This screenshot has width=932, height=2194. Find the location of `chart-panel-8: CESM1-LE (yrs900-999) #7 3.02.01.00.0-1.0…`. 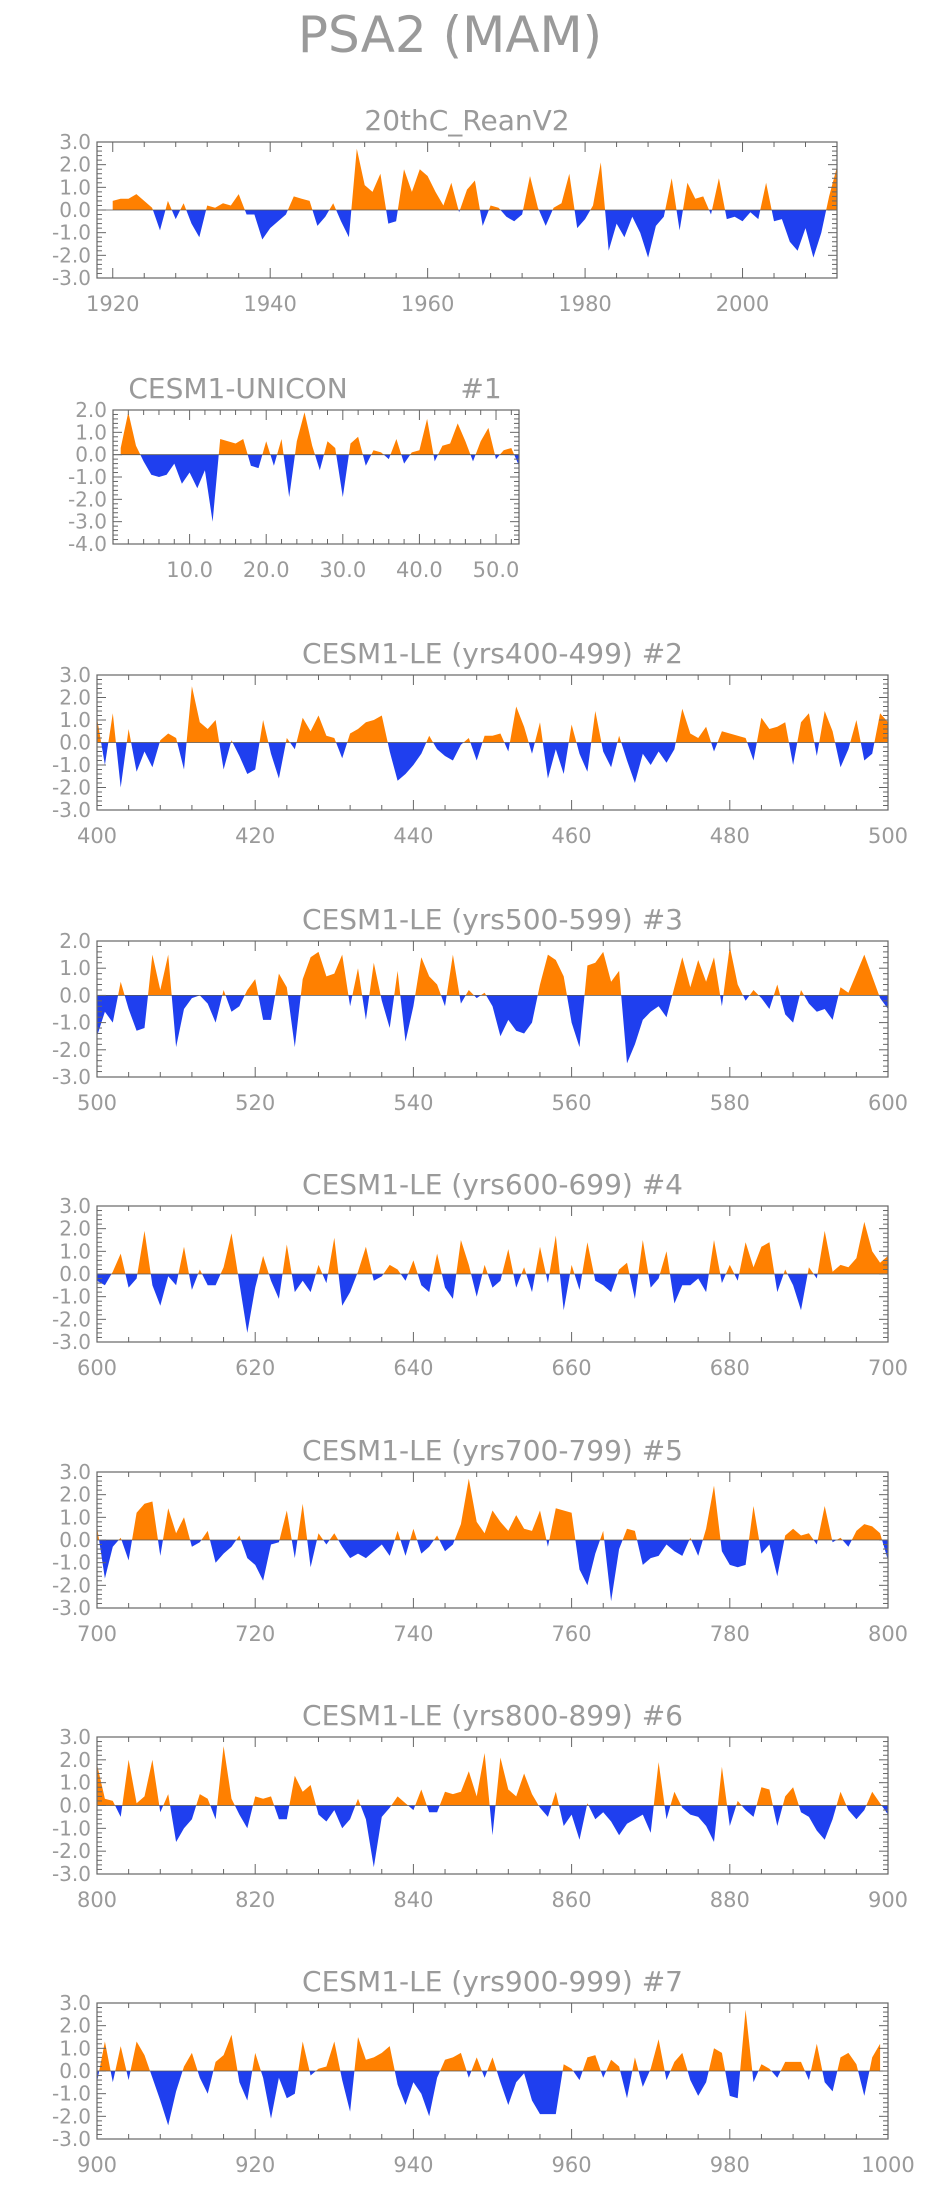

chart-panel-8: CESM1-LE (yrs900-999) #7 3.02.01.00.0-1.0… is located at coordinates (483, 2071).